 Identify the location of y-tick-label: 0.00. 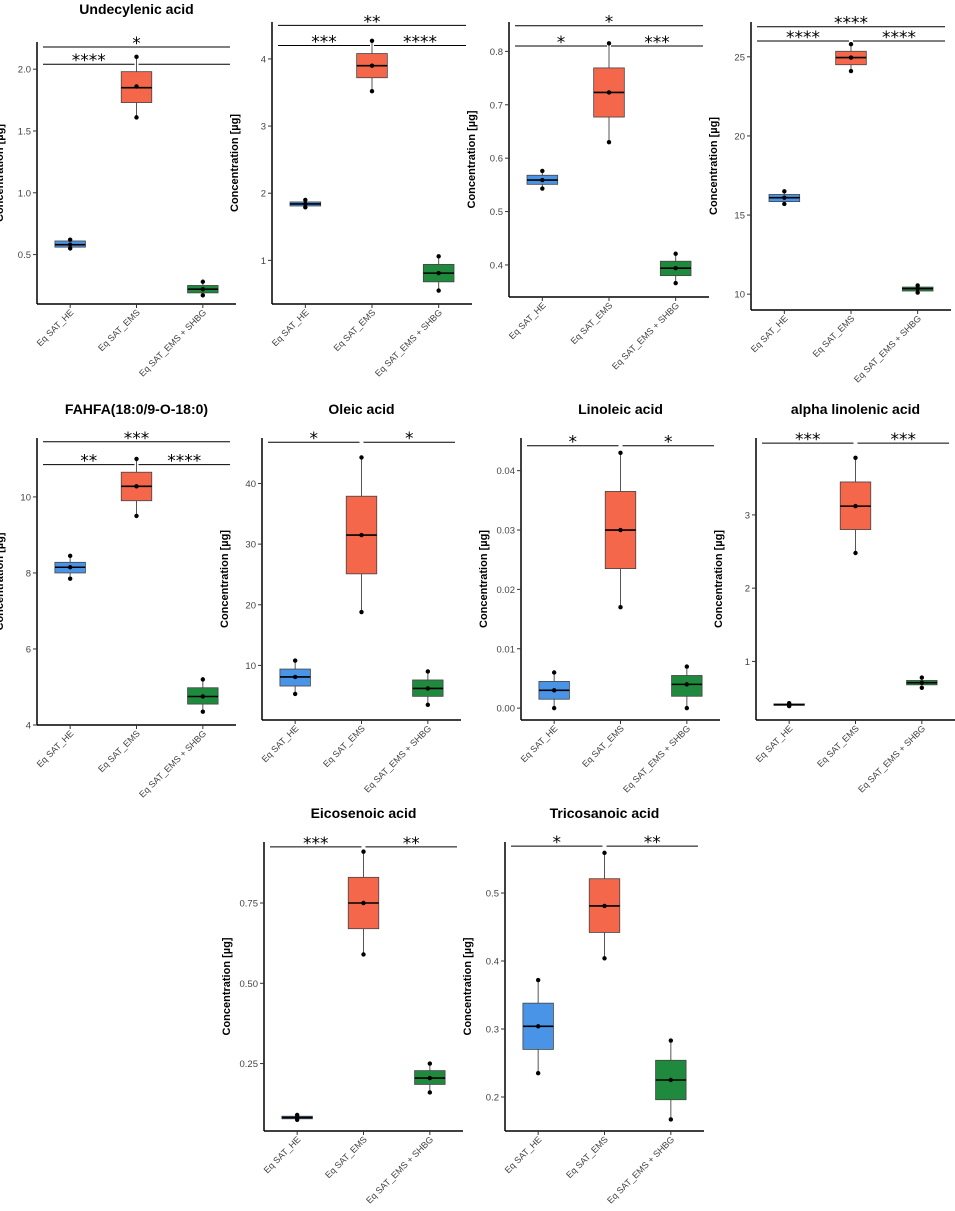
(506, 709).